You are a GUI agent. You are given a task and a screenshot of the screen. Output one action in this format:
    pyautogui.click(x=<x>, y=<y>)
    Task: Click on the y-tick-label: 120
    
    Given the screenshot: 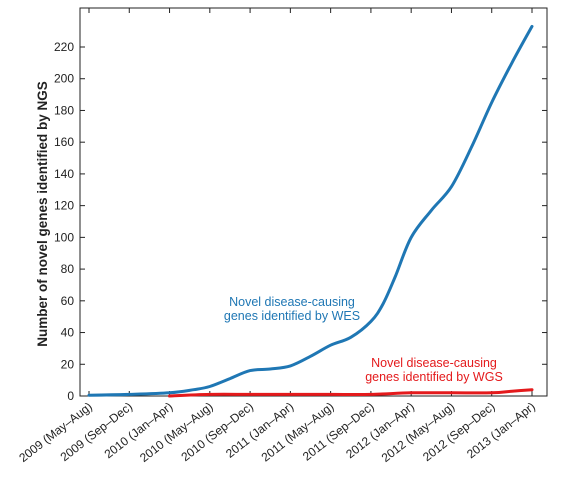 What is the action you would take?
    pyautogui.click(x=64, y=206)
    